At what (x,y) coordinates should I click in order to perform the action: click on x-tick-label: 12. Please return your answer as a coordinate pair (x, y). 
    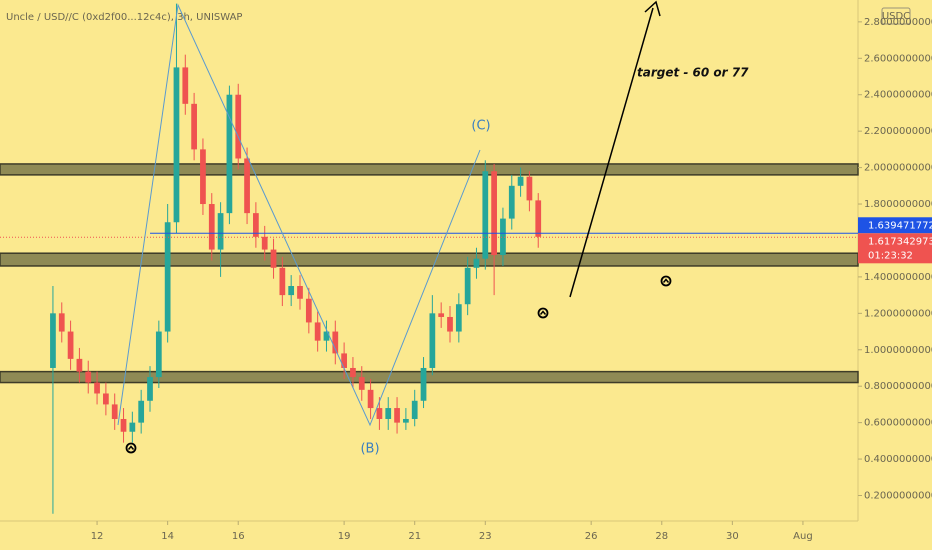
    Looking at the image, I should click on (97, 536).